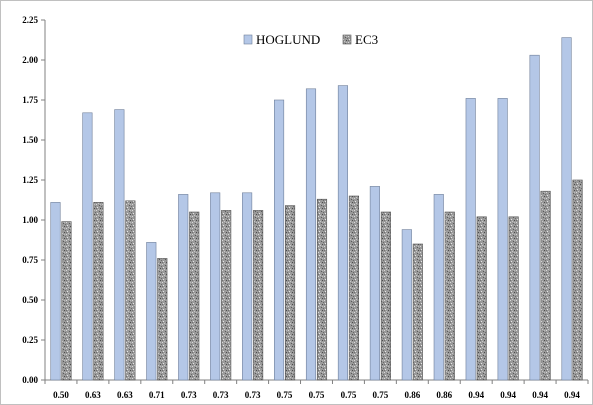 Image resolution: width=593 pixels, height=405 pixels. What do you see at coordinates (30, 20) in the screenshot?
I see `y-tick-label: 2.25` at bounding box center [30, 20].